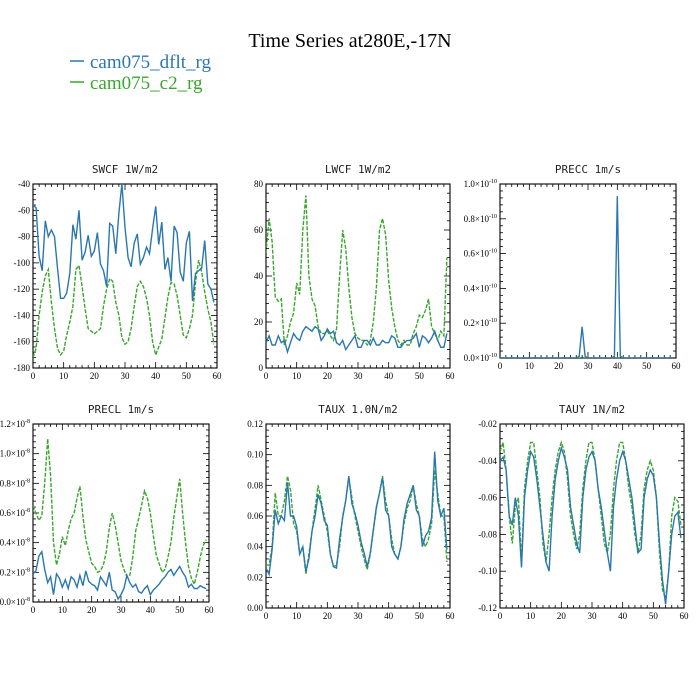 The height and width of the screenshot is (700, 700). Describe the element at coordinates (487, 534) in the screenshot. I see `y-tick-label: -0.08` at that location.